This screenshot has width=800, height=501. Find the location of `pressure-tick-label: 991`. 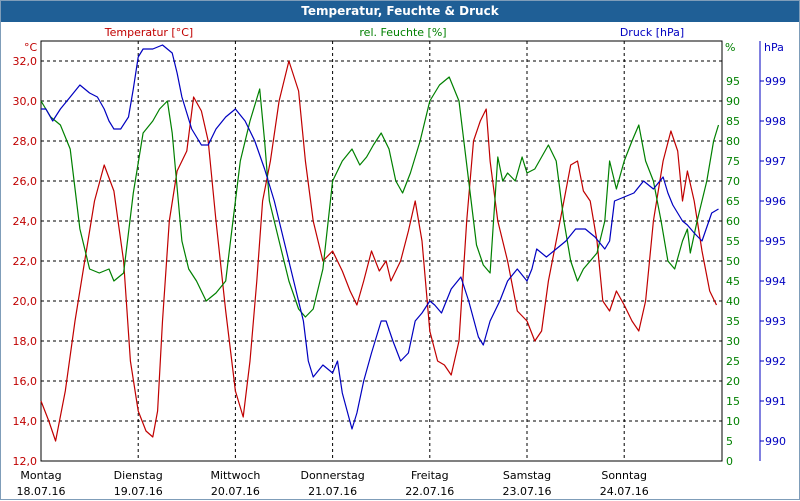

pressure-tick-label: 991 is located at coordinates (775, 401).